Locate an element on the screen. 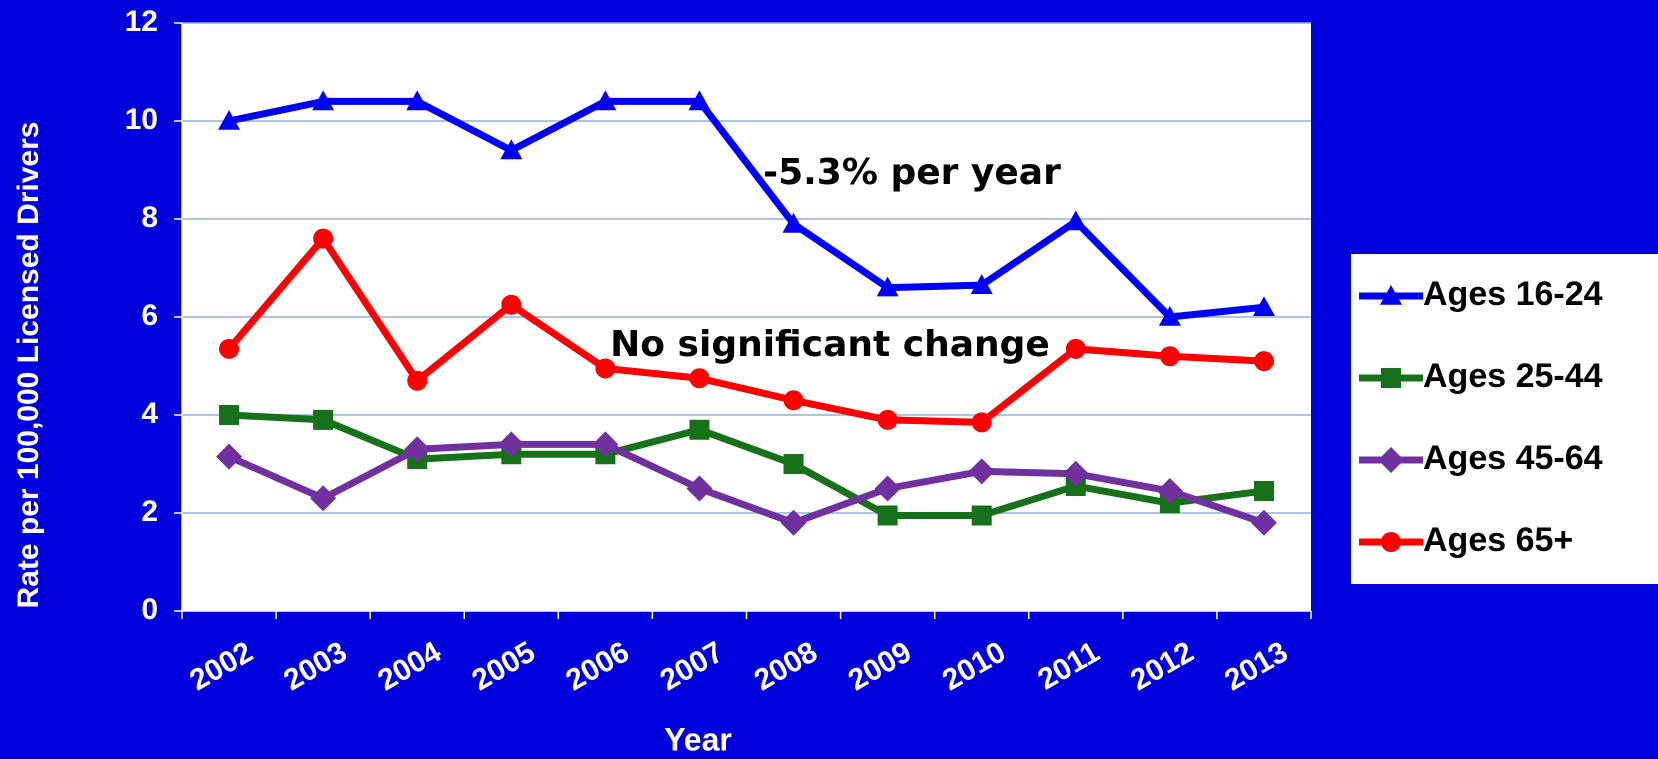 The height and width of the screenshot is (759, 1658). y-tick-label: 2 is located at coordinates (149, 511).